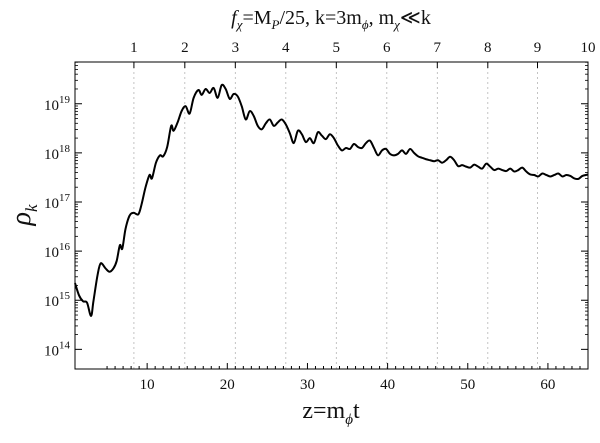  I want to click on x-tick-label-0: 10, so click(147, 385).